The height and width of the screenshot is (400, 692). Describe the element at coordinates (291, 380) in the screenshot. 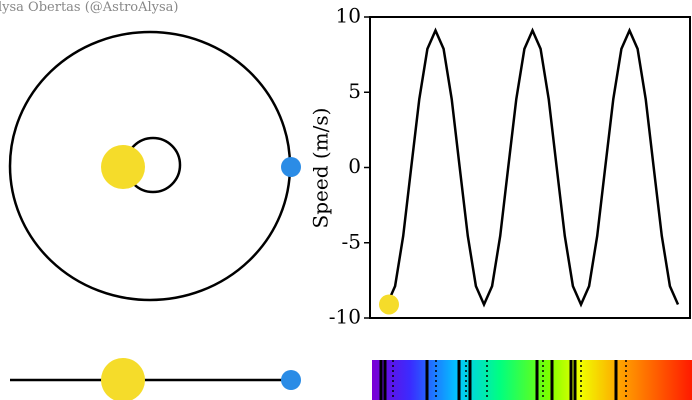

I see `planet-edge-on` at that location.